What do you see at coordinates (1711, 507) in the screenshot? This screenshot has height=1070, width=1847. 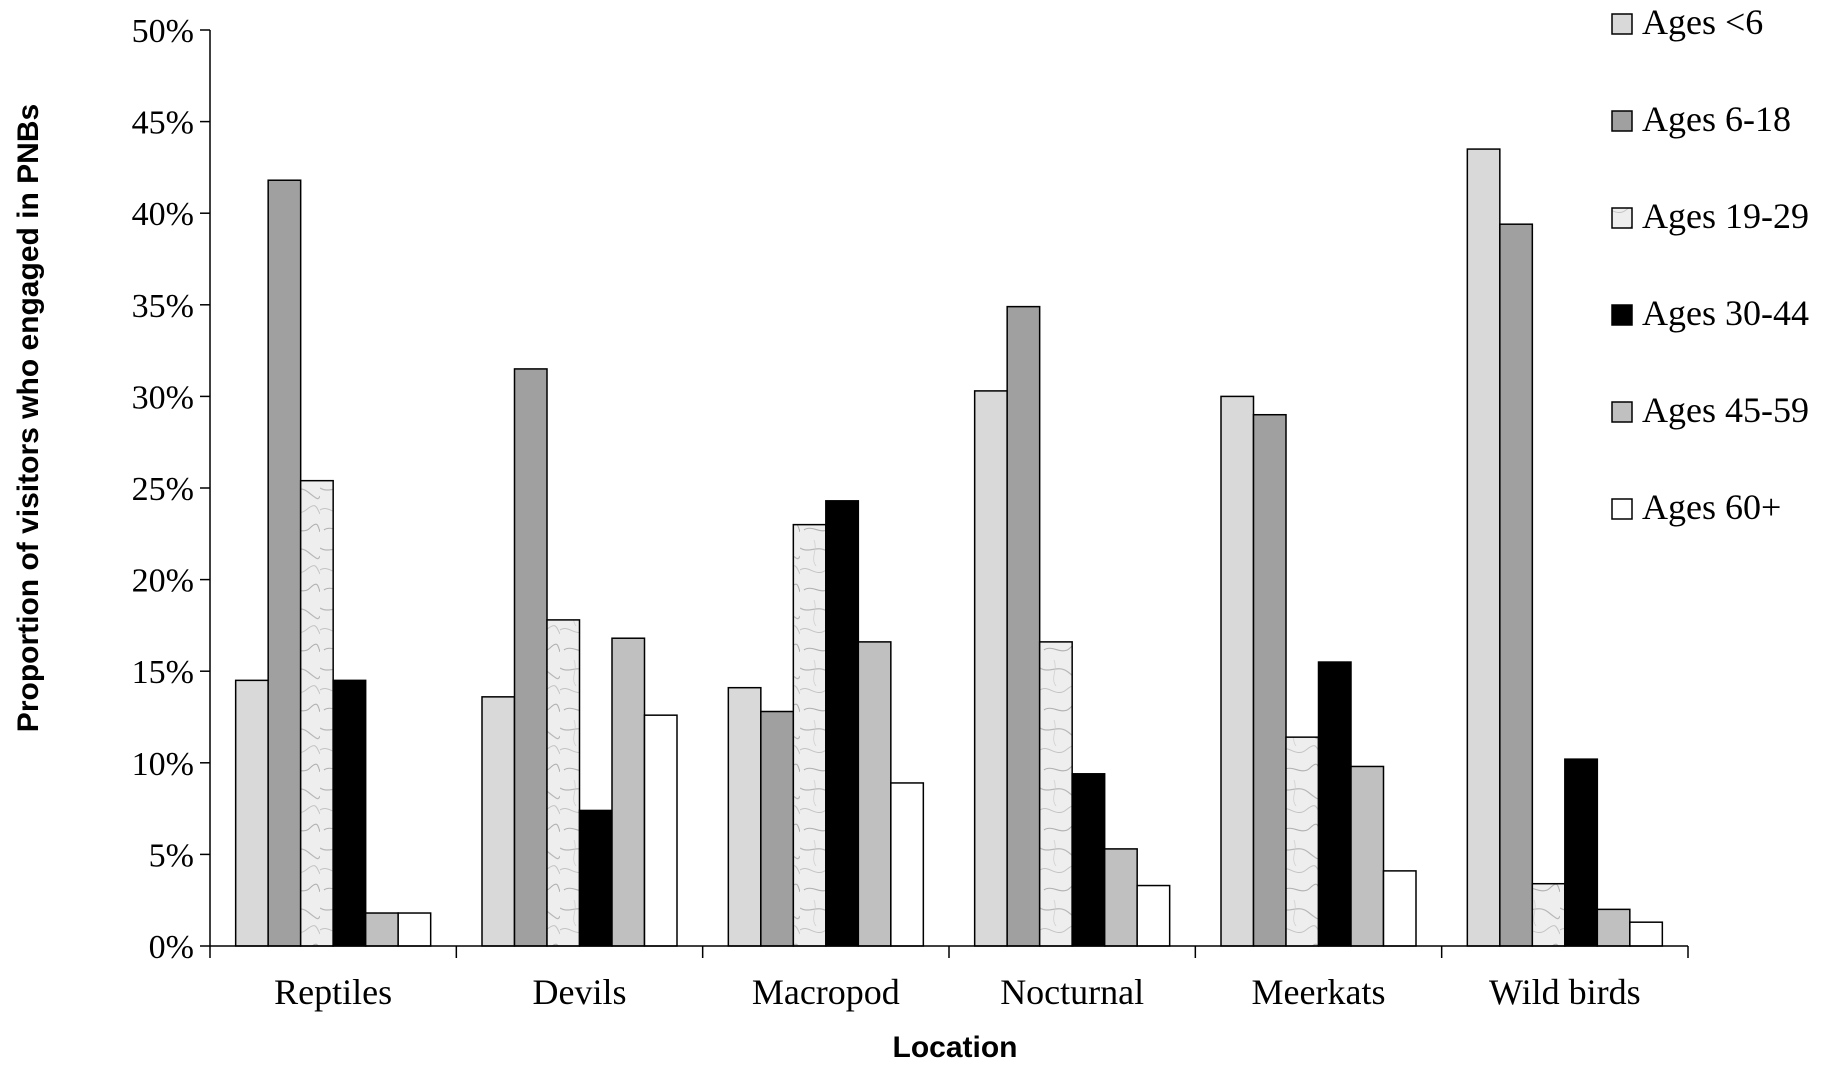 I see `legend-label: Ages 60+` at bounding box center [1711, 507].